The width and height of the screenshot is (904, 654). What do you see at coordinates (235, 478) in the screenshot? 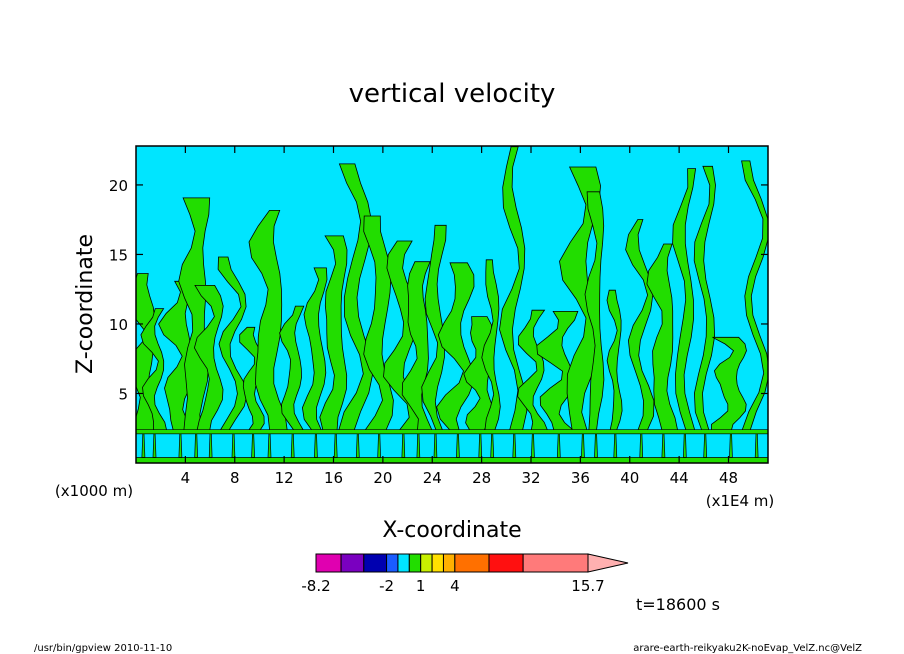
I see `x-tick-label: 8` at bounding box center [235, 478].